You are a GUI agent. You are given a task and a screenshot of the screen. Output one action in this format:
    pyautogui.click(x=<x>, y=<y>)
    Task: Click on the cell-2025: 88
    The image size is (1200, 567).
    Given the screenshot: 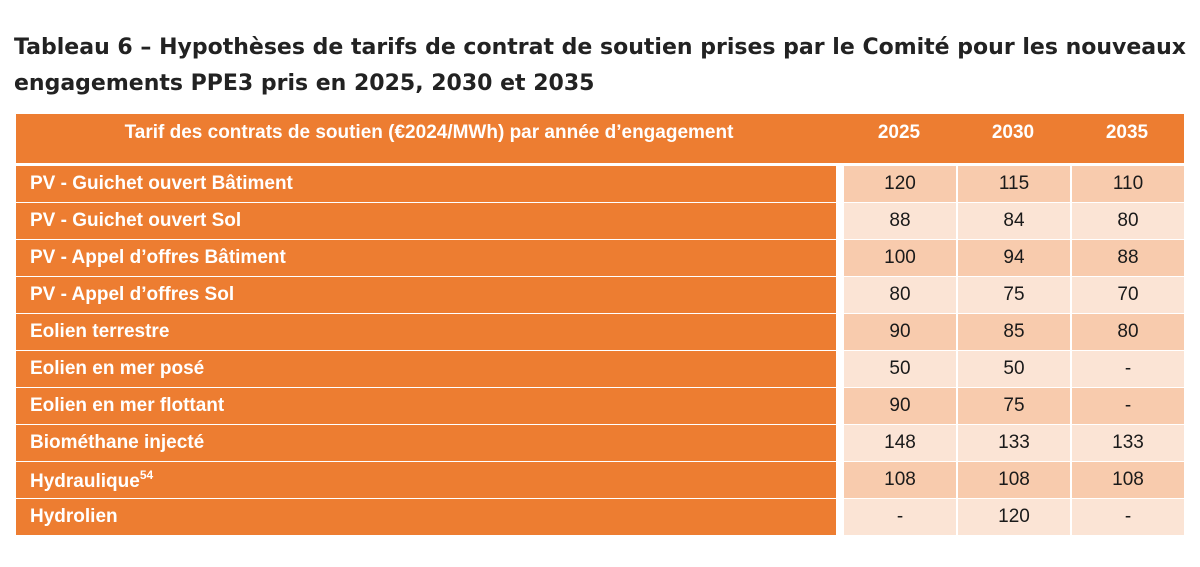 What is the action you would take?
    pyautogui.click(x=899, y=221)
    